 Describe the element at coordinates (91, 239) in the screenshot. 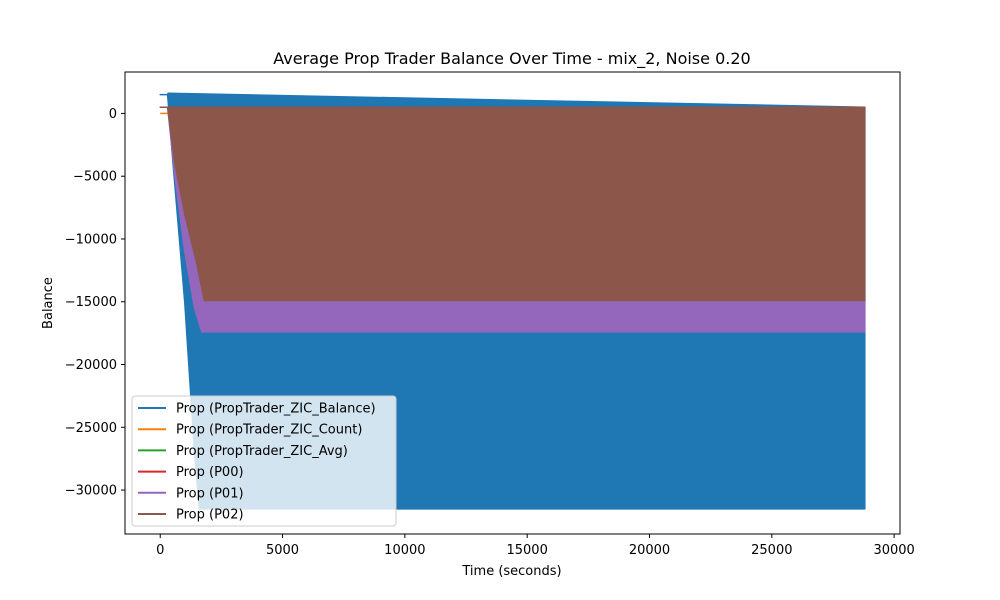

I see `y-tick-label: −10000` at that location.